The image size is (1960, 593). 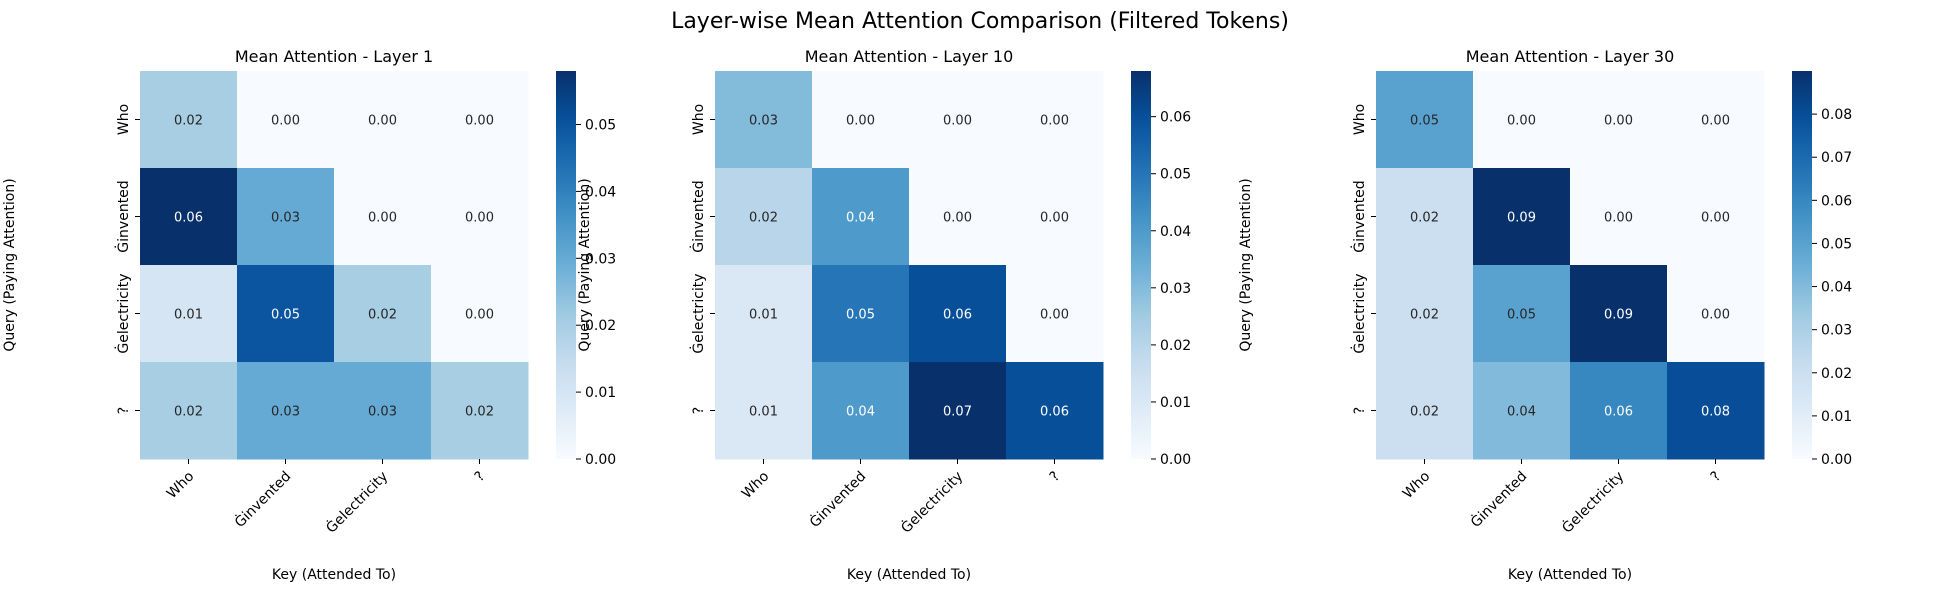 What do you see at coordinates (698, 216) in the screenshot?
I see `y-tick-label: Ġinvented` at bounding box center [698, 216].